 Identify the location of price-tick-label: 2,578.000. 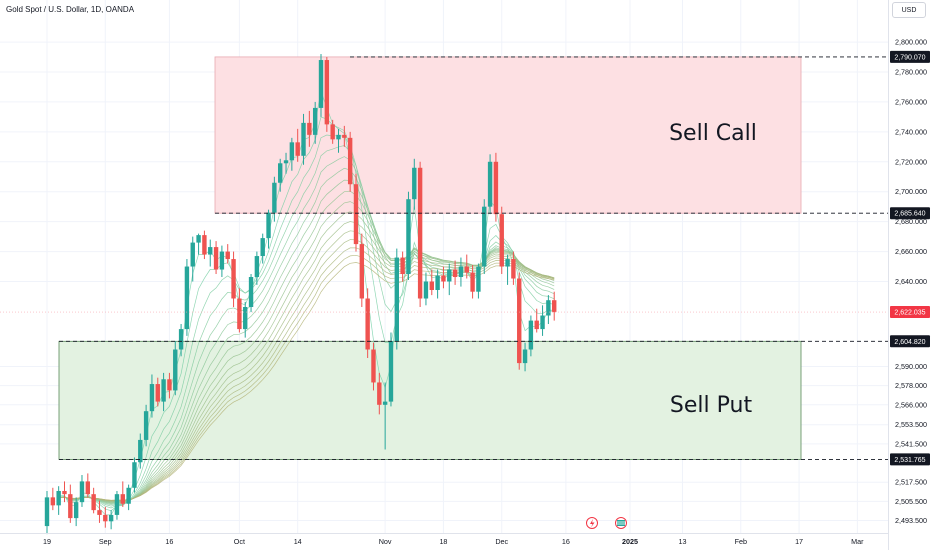
(911, 385).